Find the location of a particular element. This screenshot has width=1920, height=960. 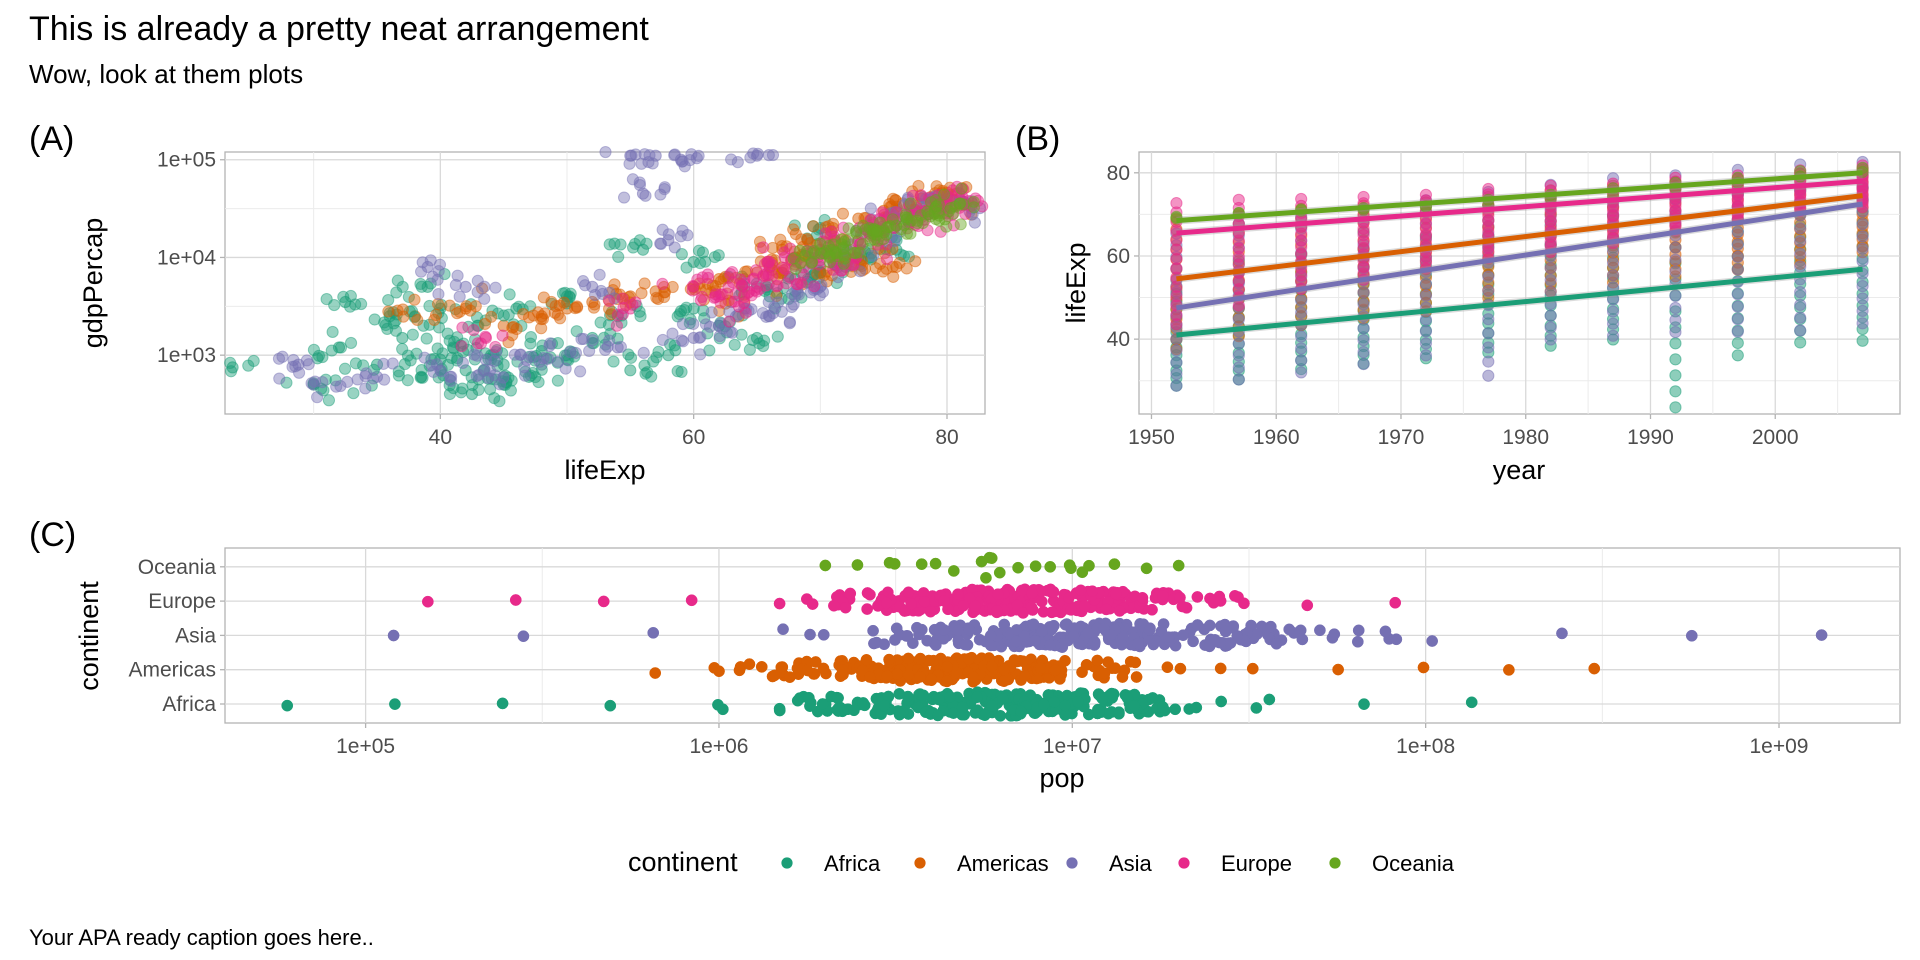

panel-b-tag: (B) is located at coordinates (1037, 139).